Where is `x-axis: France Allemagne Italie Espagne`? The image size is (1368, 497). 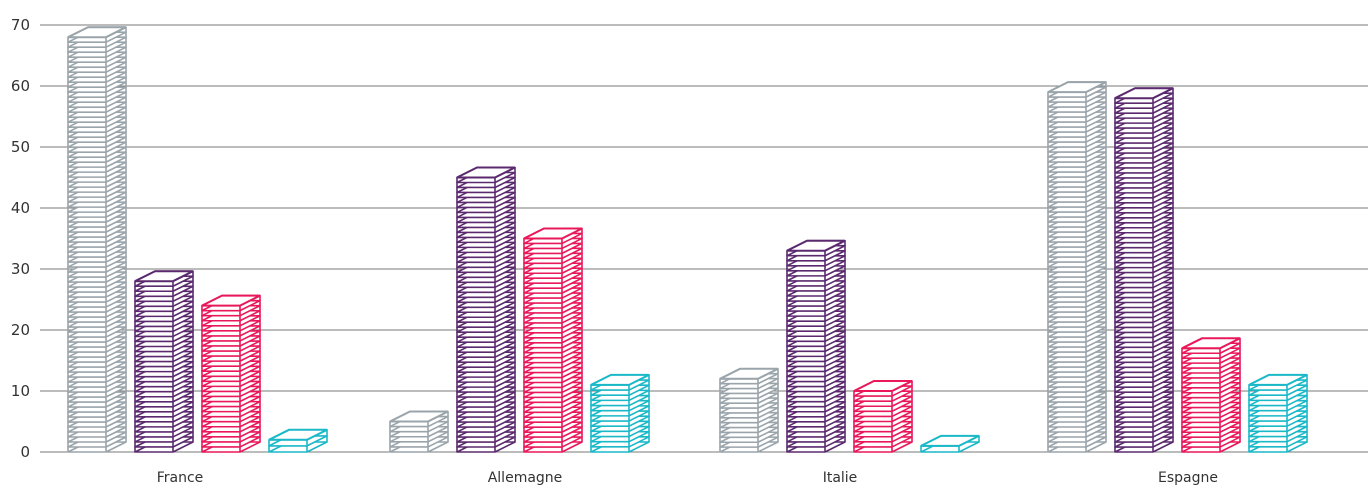 x-axis: France Allemagne Italie Espagne is located at coordinates (687, 478).